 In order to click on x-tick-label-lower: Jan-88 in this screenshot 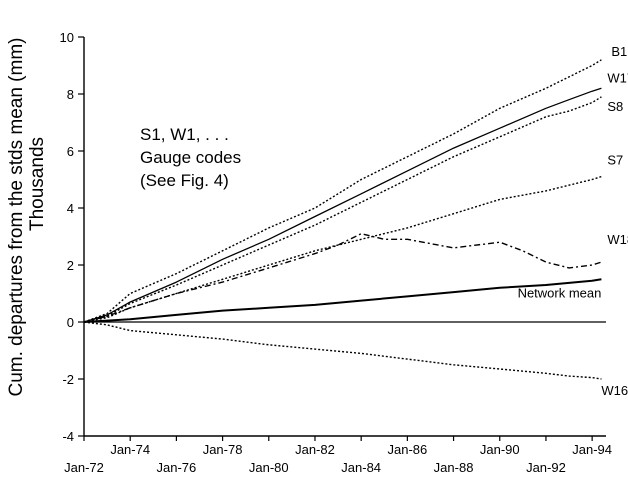, I will do `click(454, 467)`.